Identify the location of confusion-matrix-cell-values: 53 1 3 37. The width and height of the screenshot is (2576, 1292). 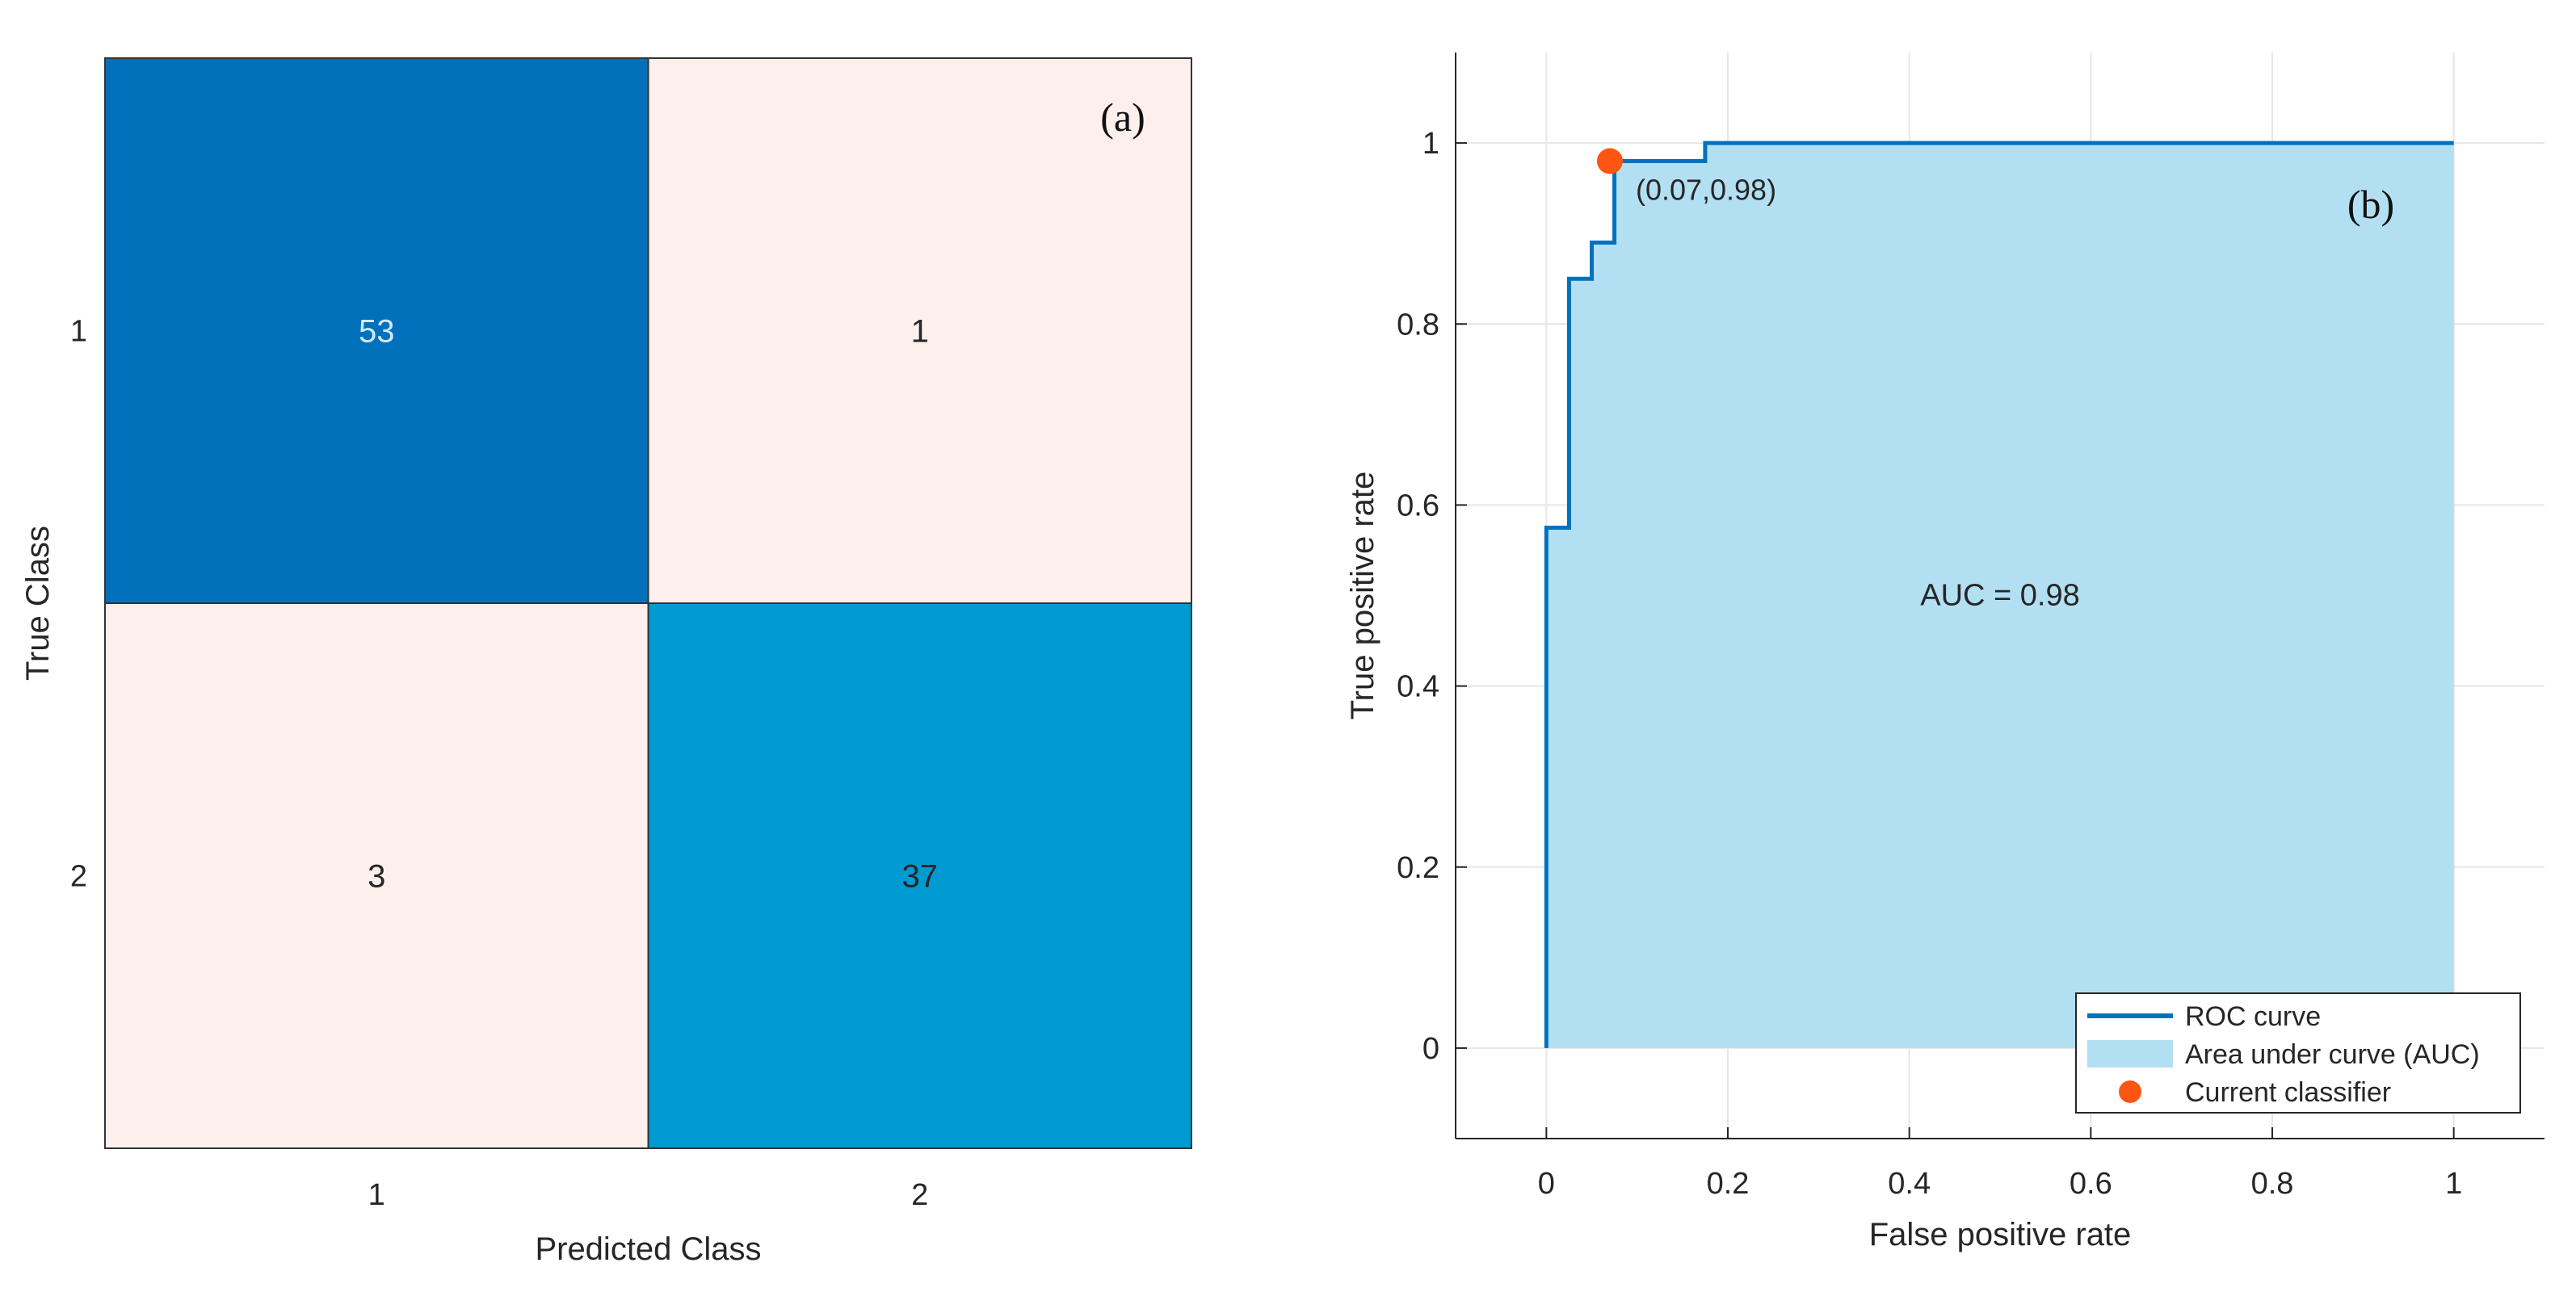
(648, 604).